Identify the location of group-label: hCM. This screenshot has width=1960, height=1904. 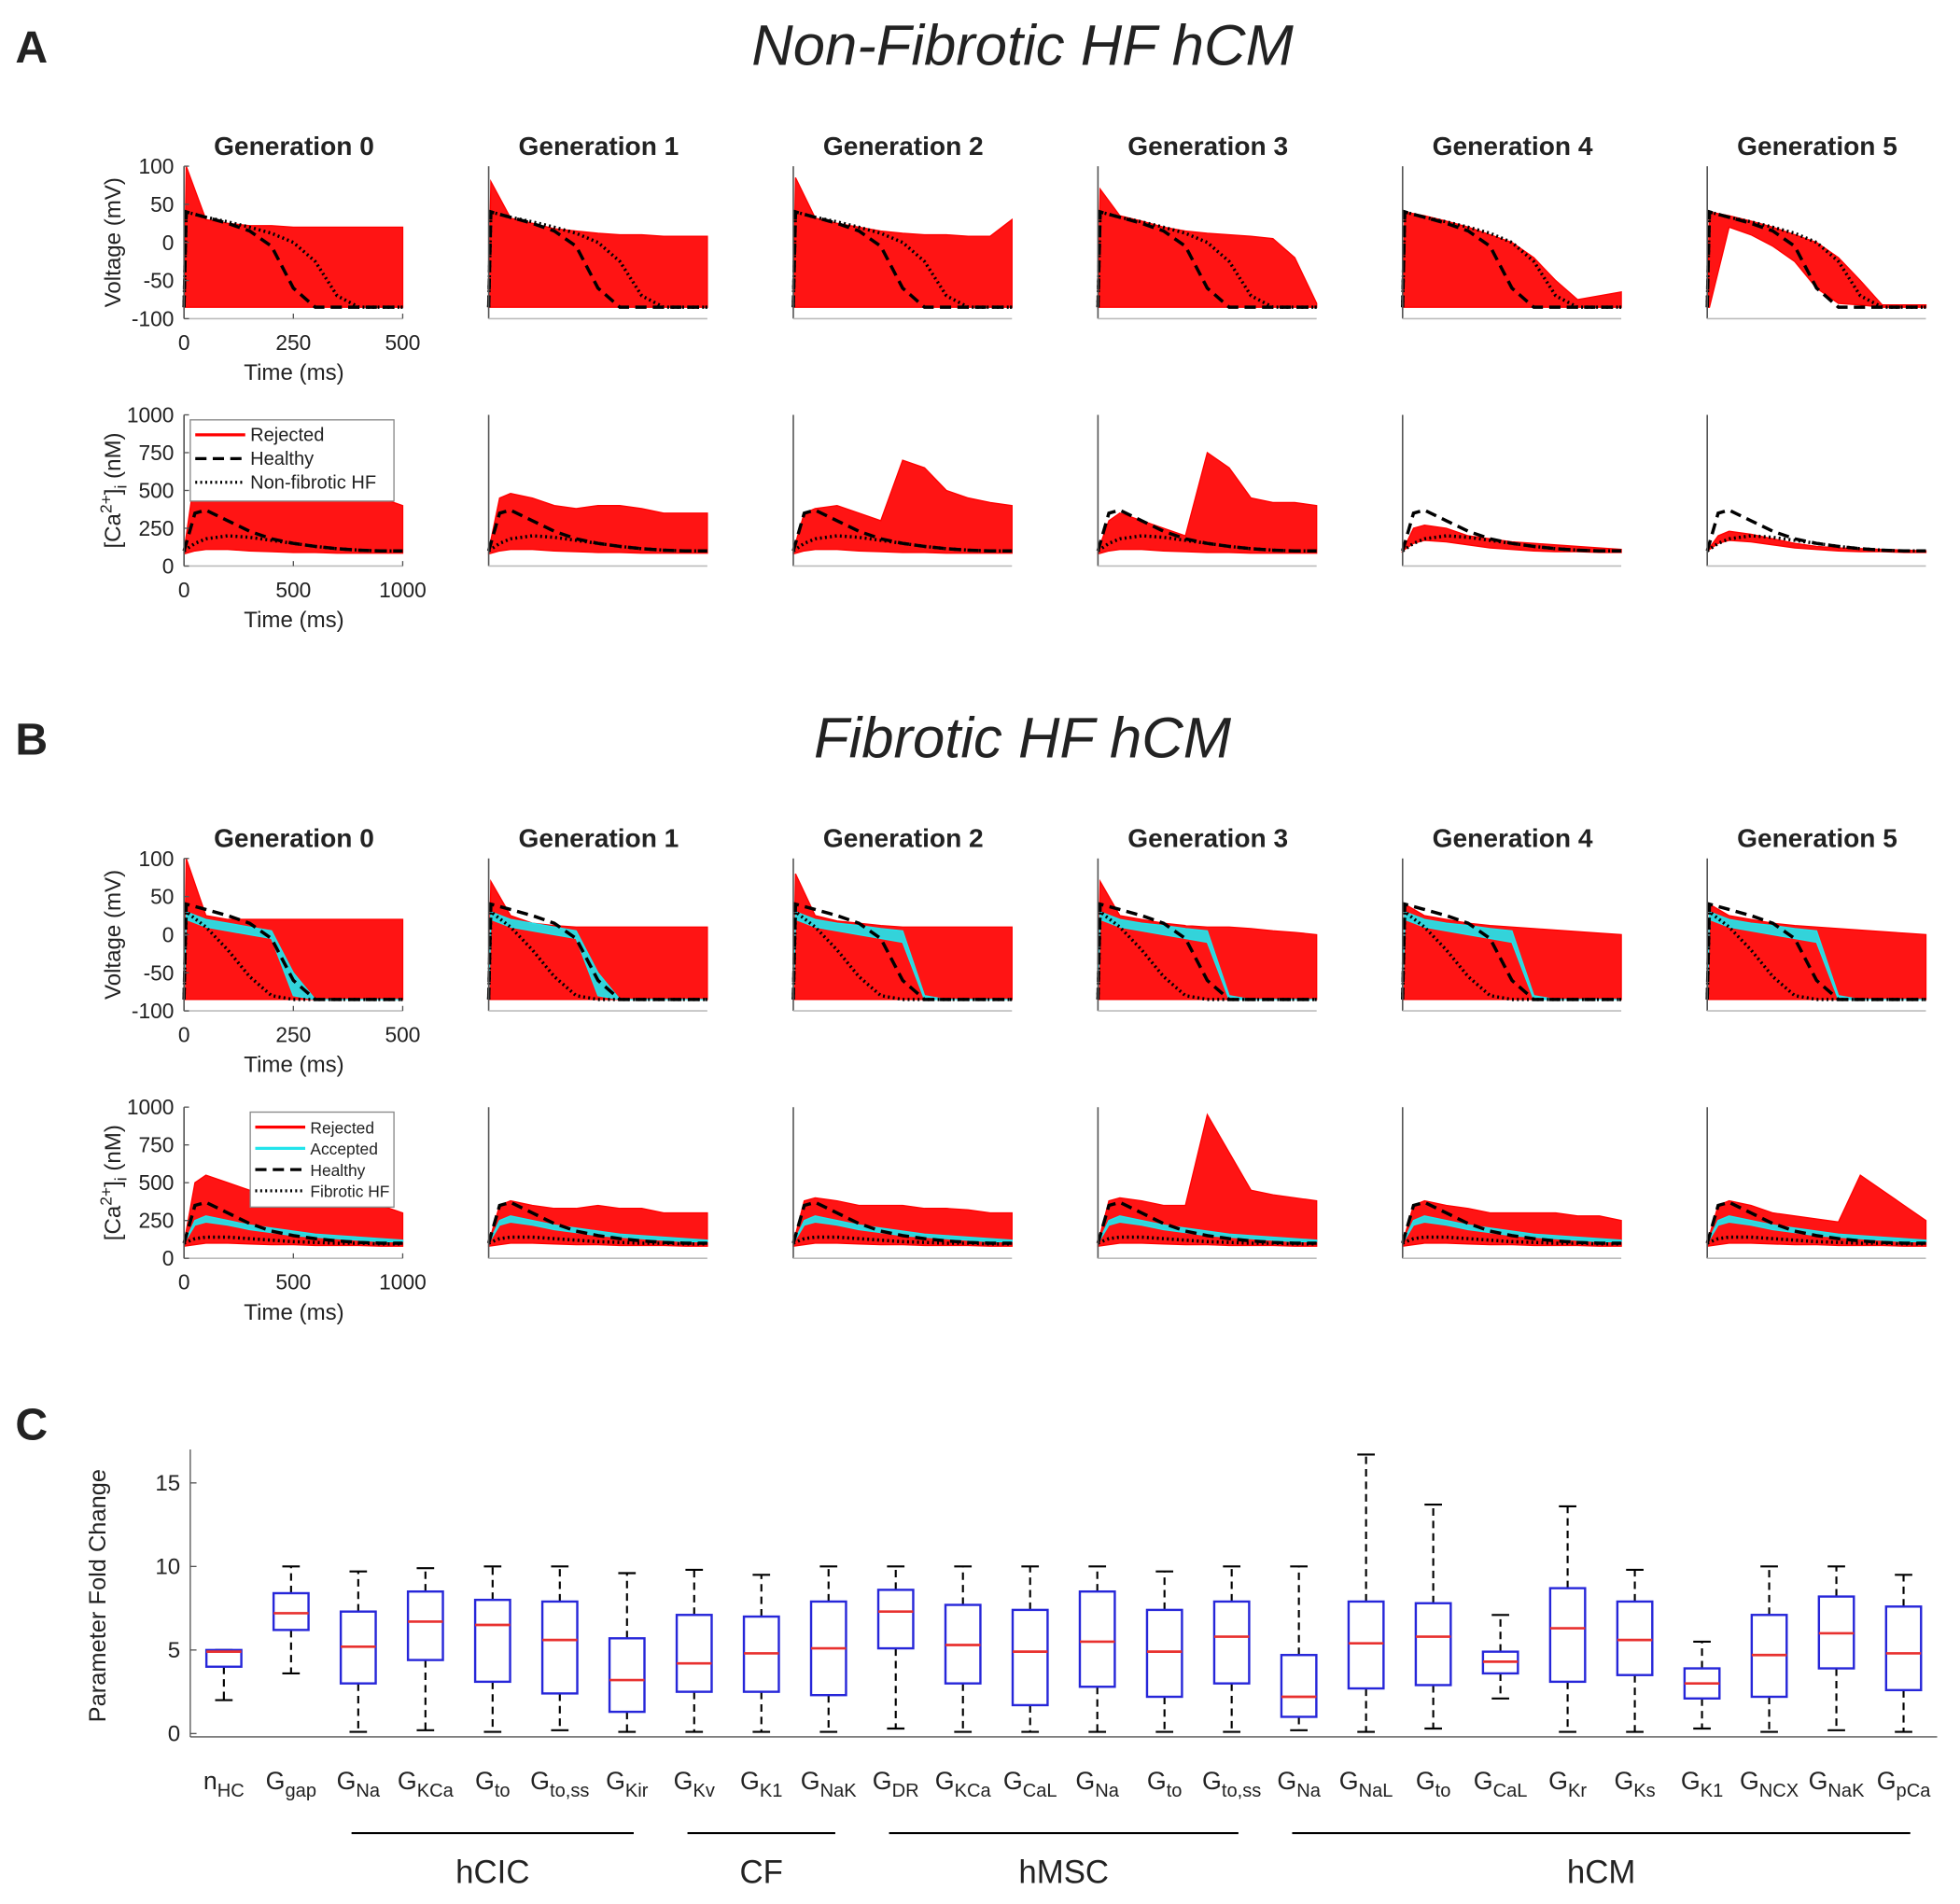
(1601, 1873).